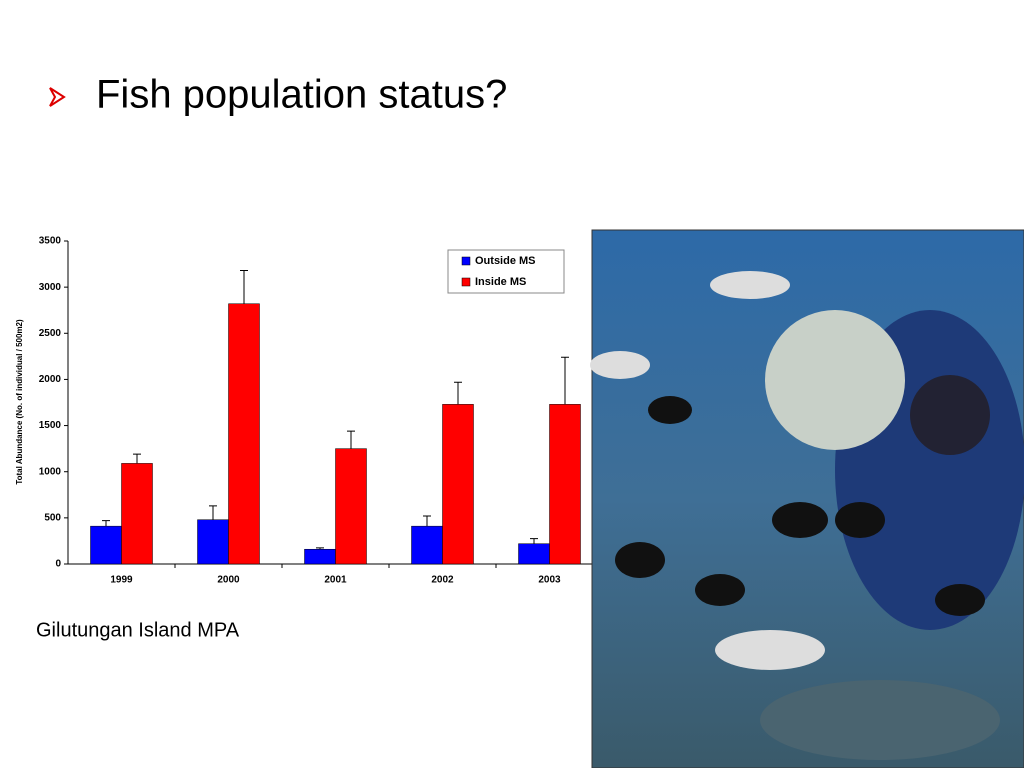  What do you see at coordinates (505, 261) in the screenshot?
I see `legend-label: Outside MS` at bounding box center [505, 261].